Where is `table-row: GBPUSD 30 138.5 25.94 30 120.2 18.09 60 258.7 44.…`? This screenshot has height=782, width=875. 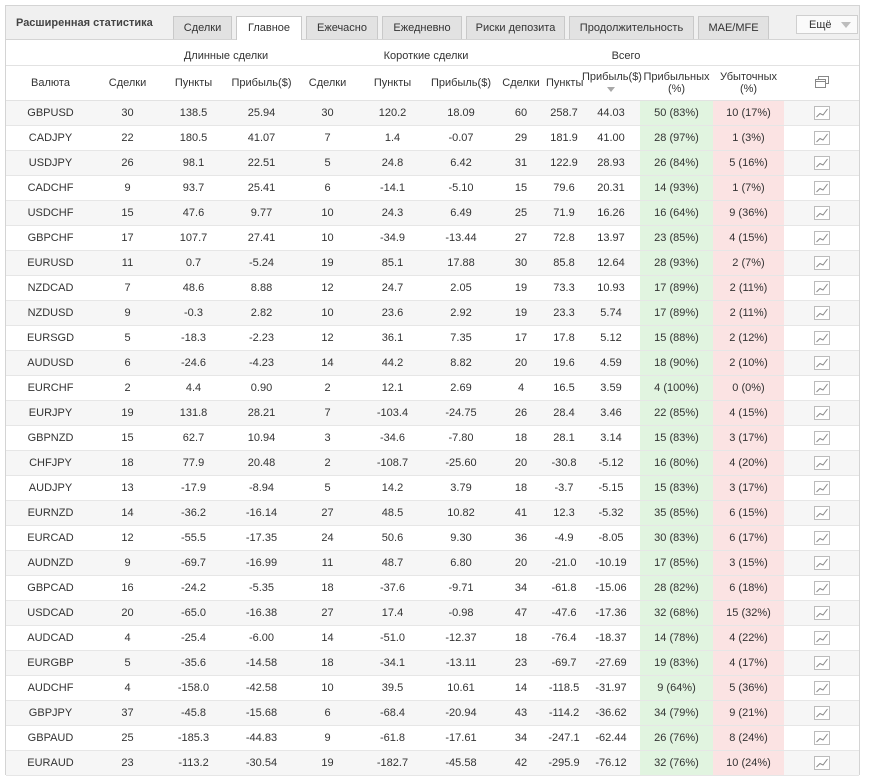
table-row: GBPUSD 30 138.5 25.94 30 120.2 18.09 60 258.7 44.… is located at coordinates (432, 113).